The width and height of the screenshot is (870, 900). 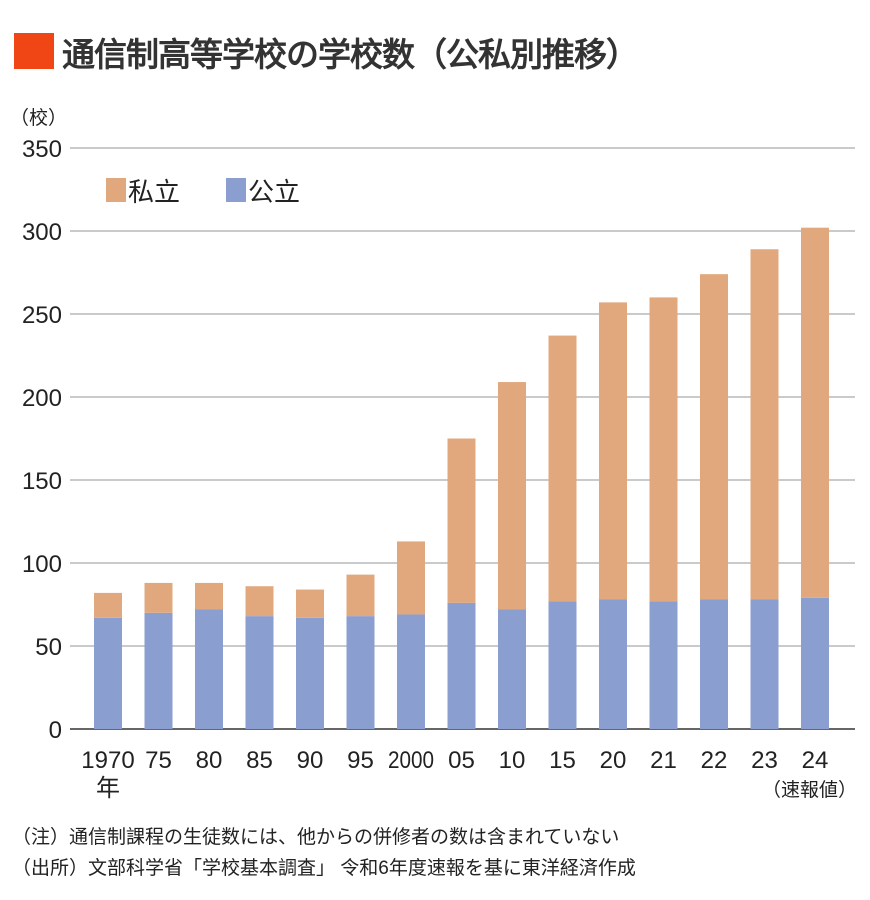 I want to click on x-tick-label: 21, so click(x=663, y=760).